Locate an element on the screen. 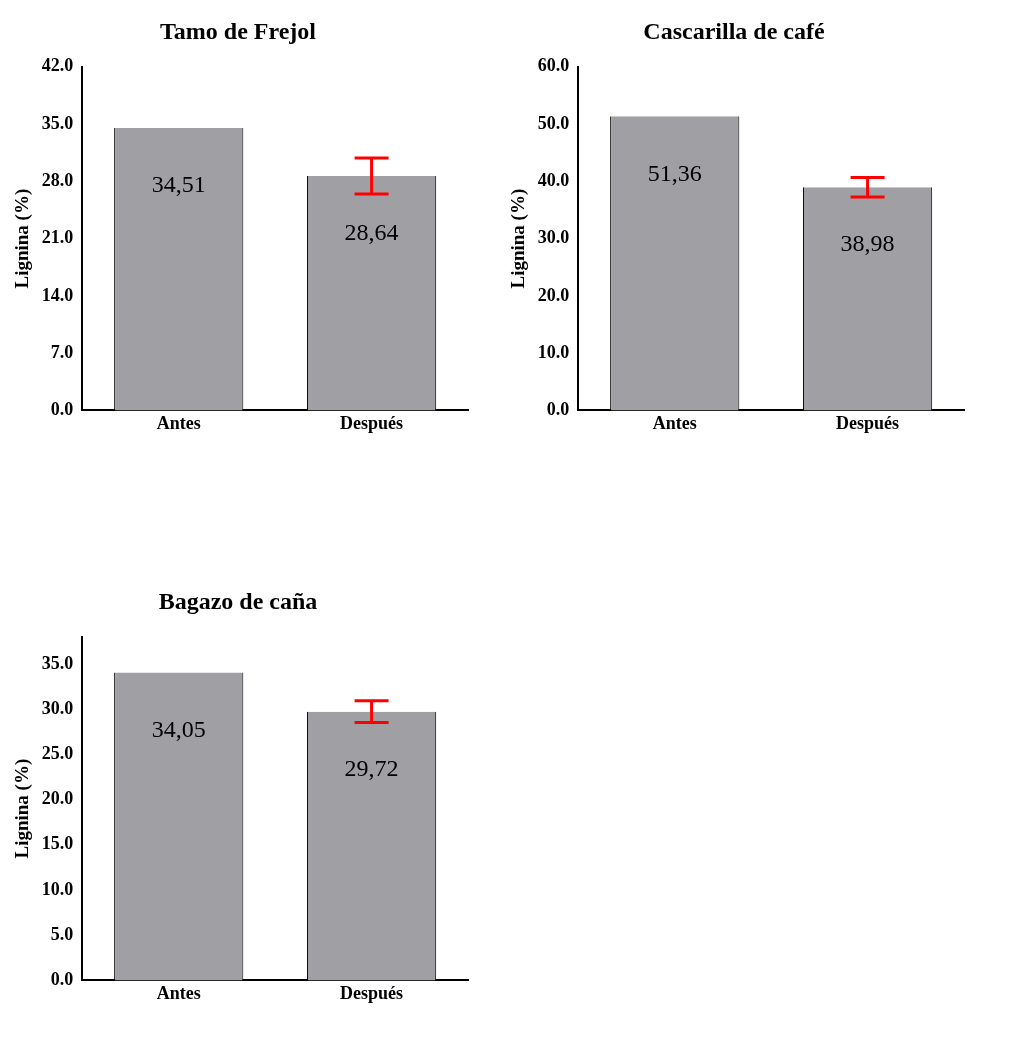 The height and width of the screenshot is (1037, 1009). y-tick-label: 5.0 is located at coordinates (62, 933).